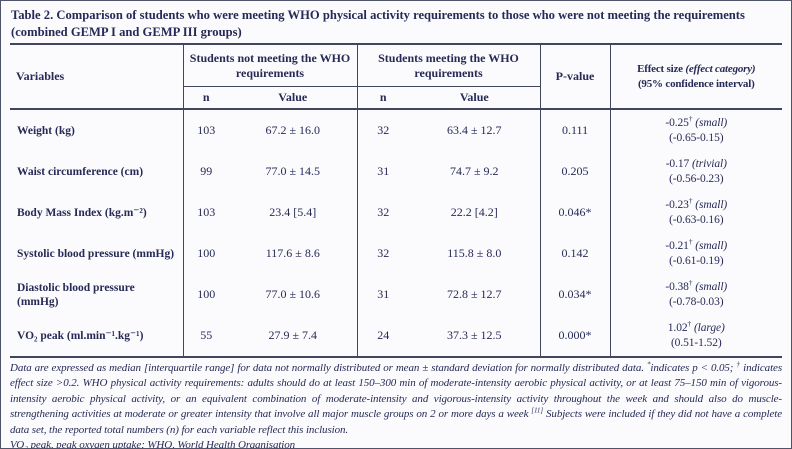  I want to click on n-not-meeting: 99, so click(205, 171).